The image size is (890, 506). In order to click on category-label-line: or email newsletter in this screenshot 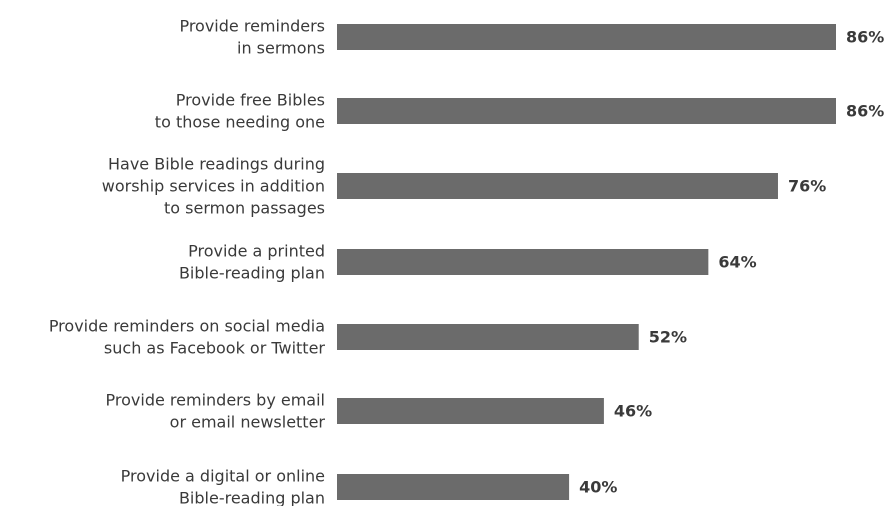, I will do `click(248, 422)`.